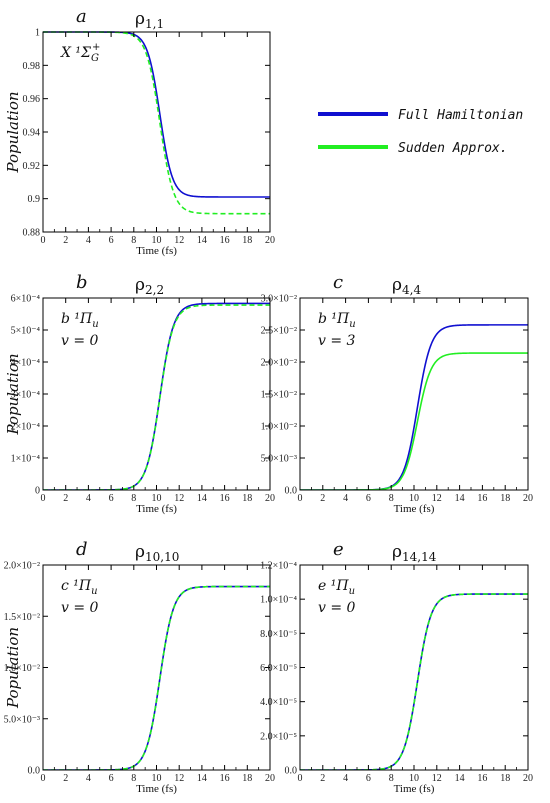 The height and width of the screenshot is (803, 550). I want to click on y-tick-label: 1.0×10⁻², so click(22, 668).